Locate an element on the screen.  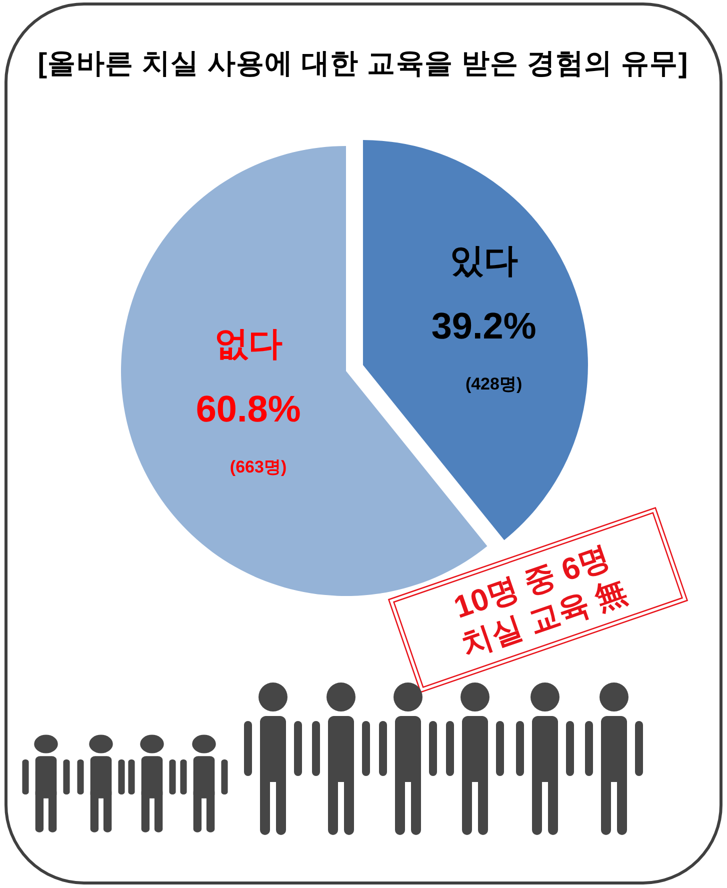
title: [올바른 치실 사용에 대한 교육을 받은 경험의 유무] is located at coordinates (363, 63).